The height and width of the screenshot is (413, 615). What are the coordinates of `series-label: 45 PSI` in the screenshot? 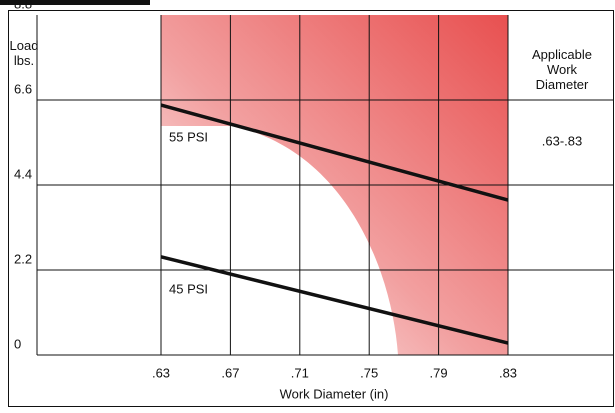 It's located at (188, 288).